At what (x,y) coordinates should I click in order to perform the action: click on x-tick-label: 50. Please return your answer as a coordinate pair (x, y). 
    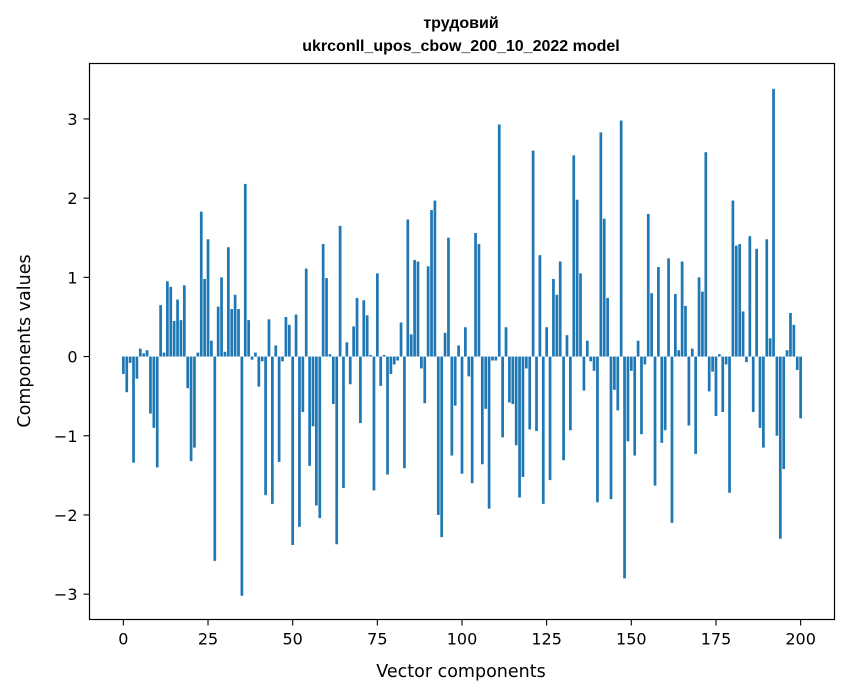
    Looking at the image, I should click on (293, 639).